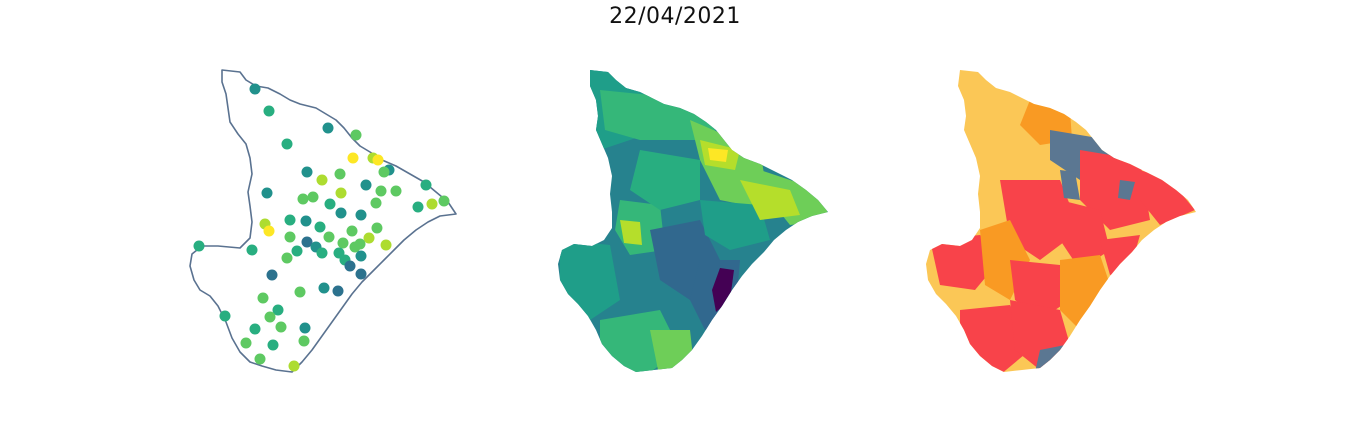 This screenshot has height=444, width=1350. I want to click on classified-municipalities, so click(1061, 221).